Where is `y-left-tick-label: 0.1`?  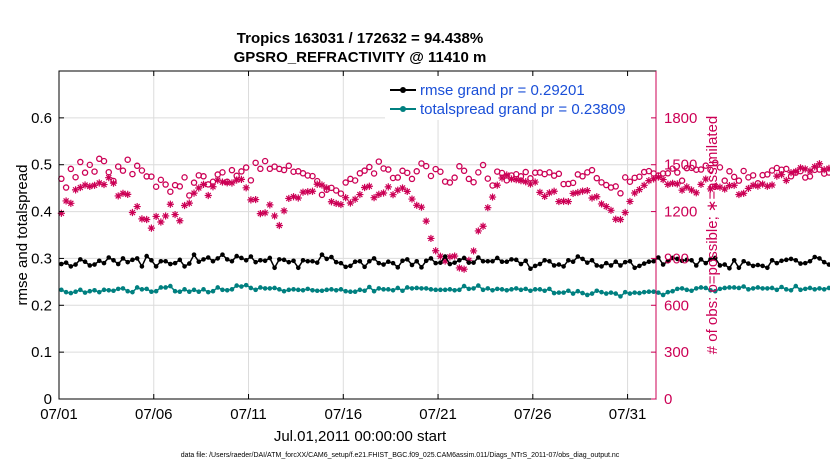 y-left-tick-label: 0.1 is located at coordinates (41, 352).